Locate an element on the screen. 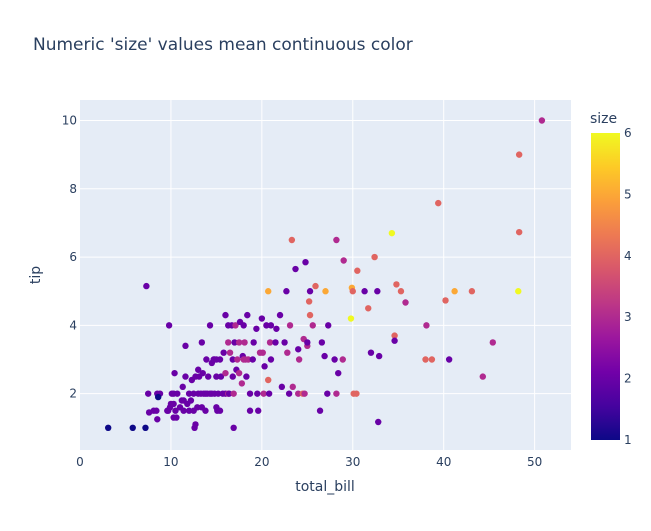 This screenshot has width=651, height=531. x-axis-title: total_bill is located at coordinates (325, 487).